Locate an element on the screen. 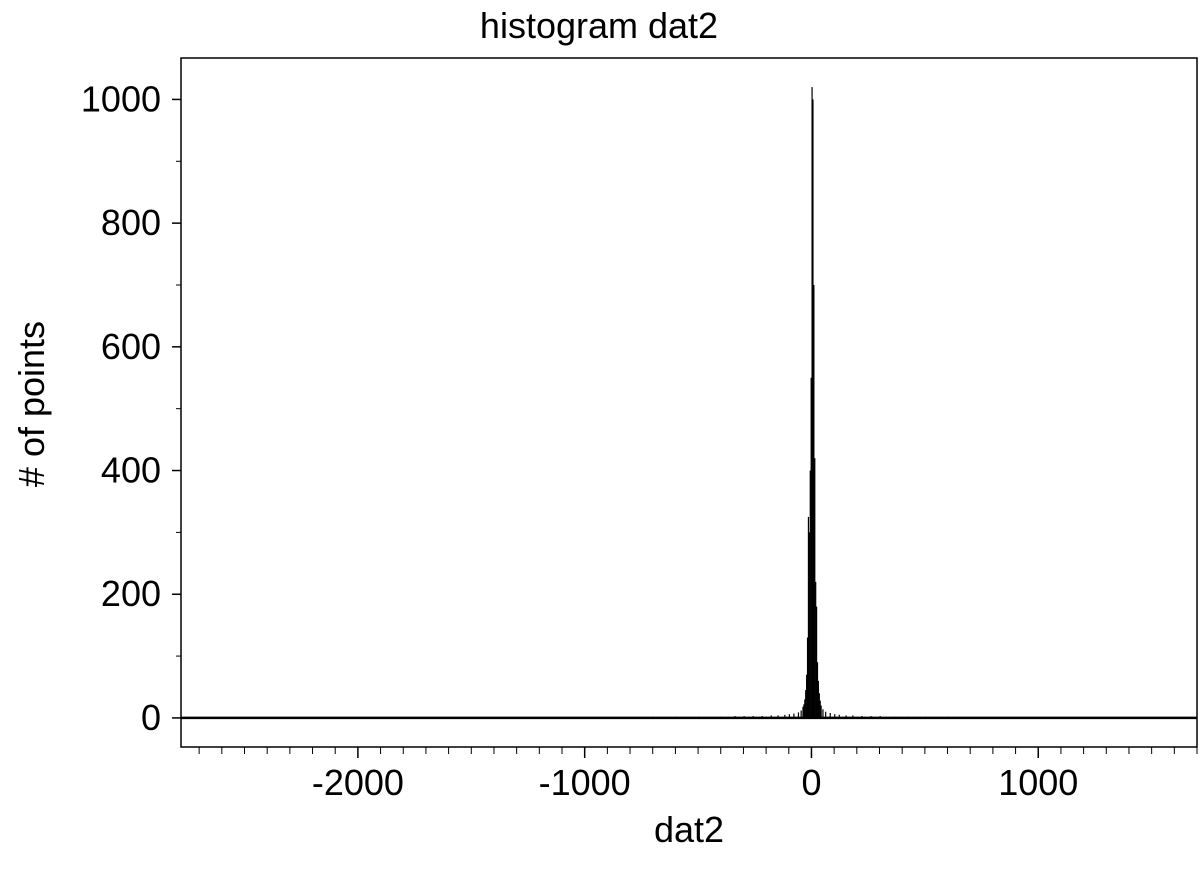 Image resolution: width=1199 pixels, height=884 pixels. x-axis-label: dat2 is located at coordinates (689, 829).